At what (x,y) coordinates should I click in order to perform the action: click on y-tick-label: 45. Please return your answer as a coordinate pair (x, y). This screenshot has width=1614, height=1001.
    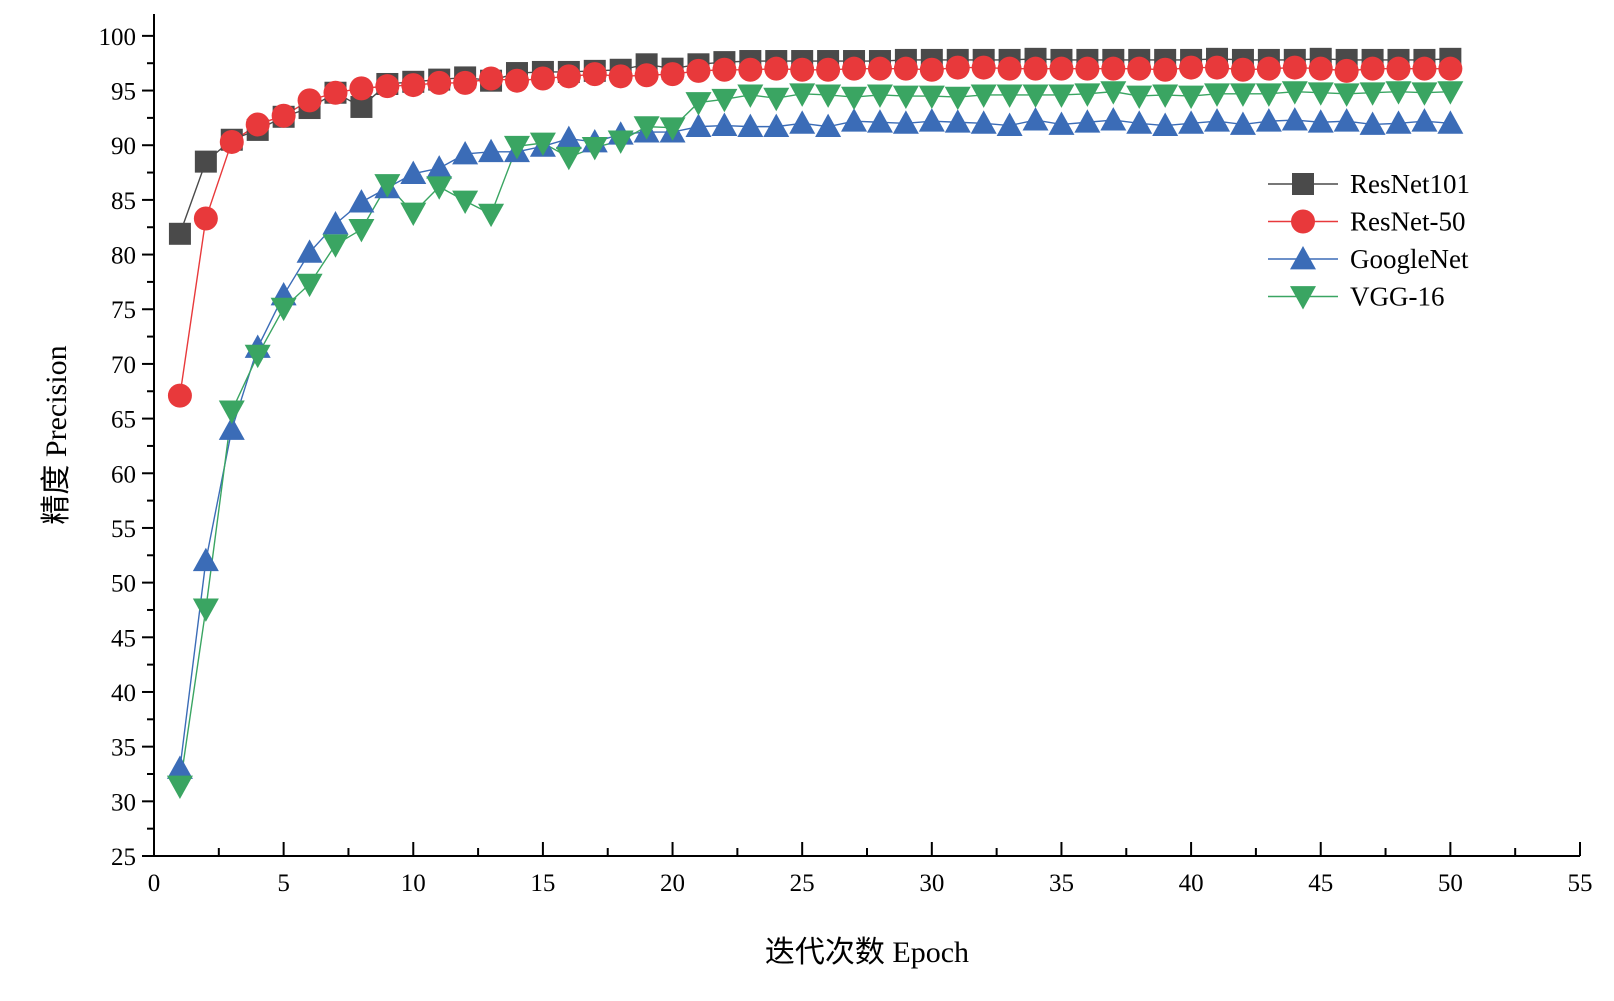
    Looking at the image, I should click on (123, 638).